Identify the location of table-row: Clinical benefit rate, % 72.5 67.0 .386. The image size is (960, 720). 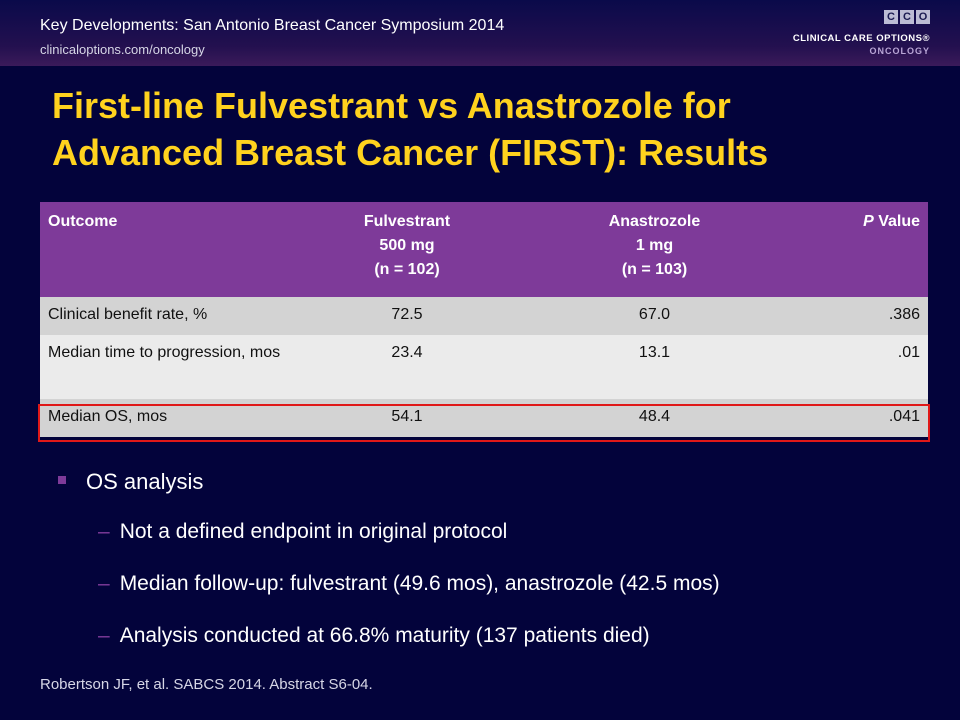
(484, 316).